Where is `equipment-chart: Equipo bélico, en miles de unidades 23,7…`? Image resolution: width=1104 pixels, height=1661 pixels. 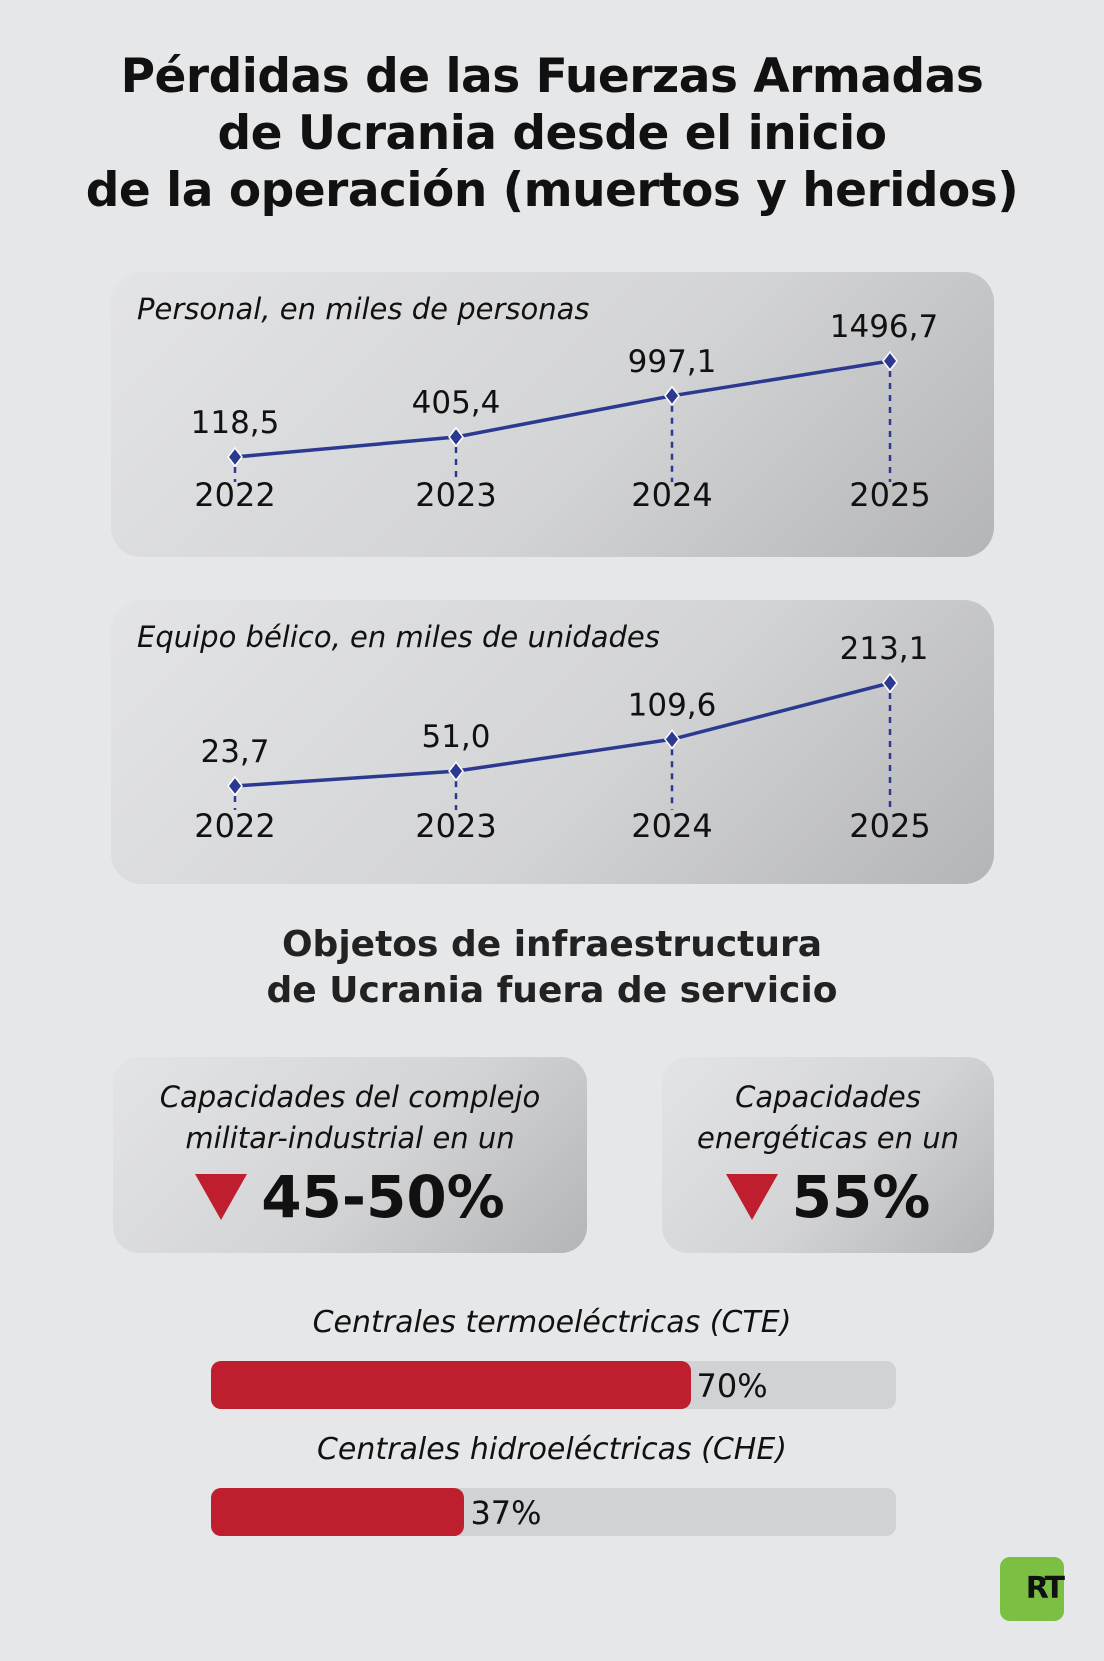
equipment-chart: Equipo bélico, en miles de unidades 23,7… is located at coordinates (552, 742).